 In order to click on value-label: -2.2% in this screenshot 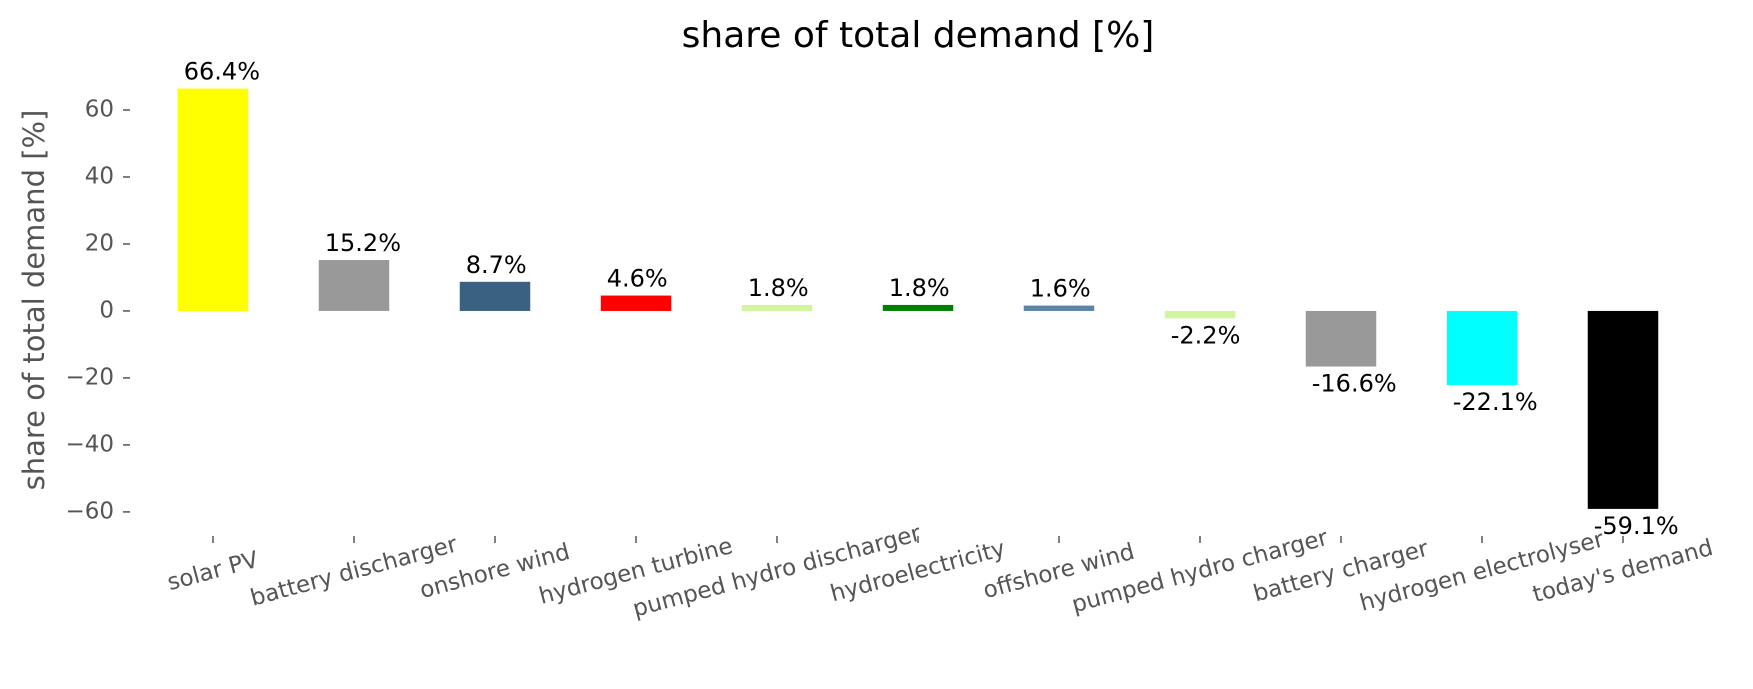, I will do `click(1206, 335)`.